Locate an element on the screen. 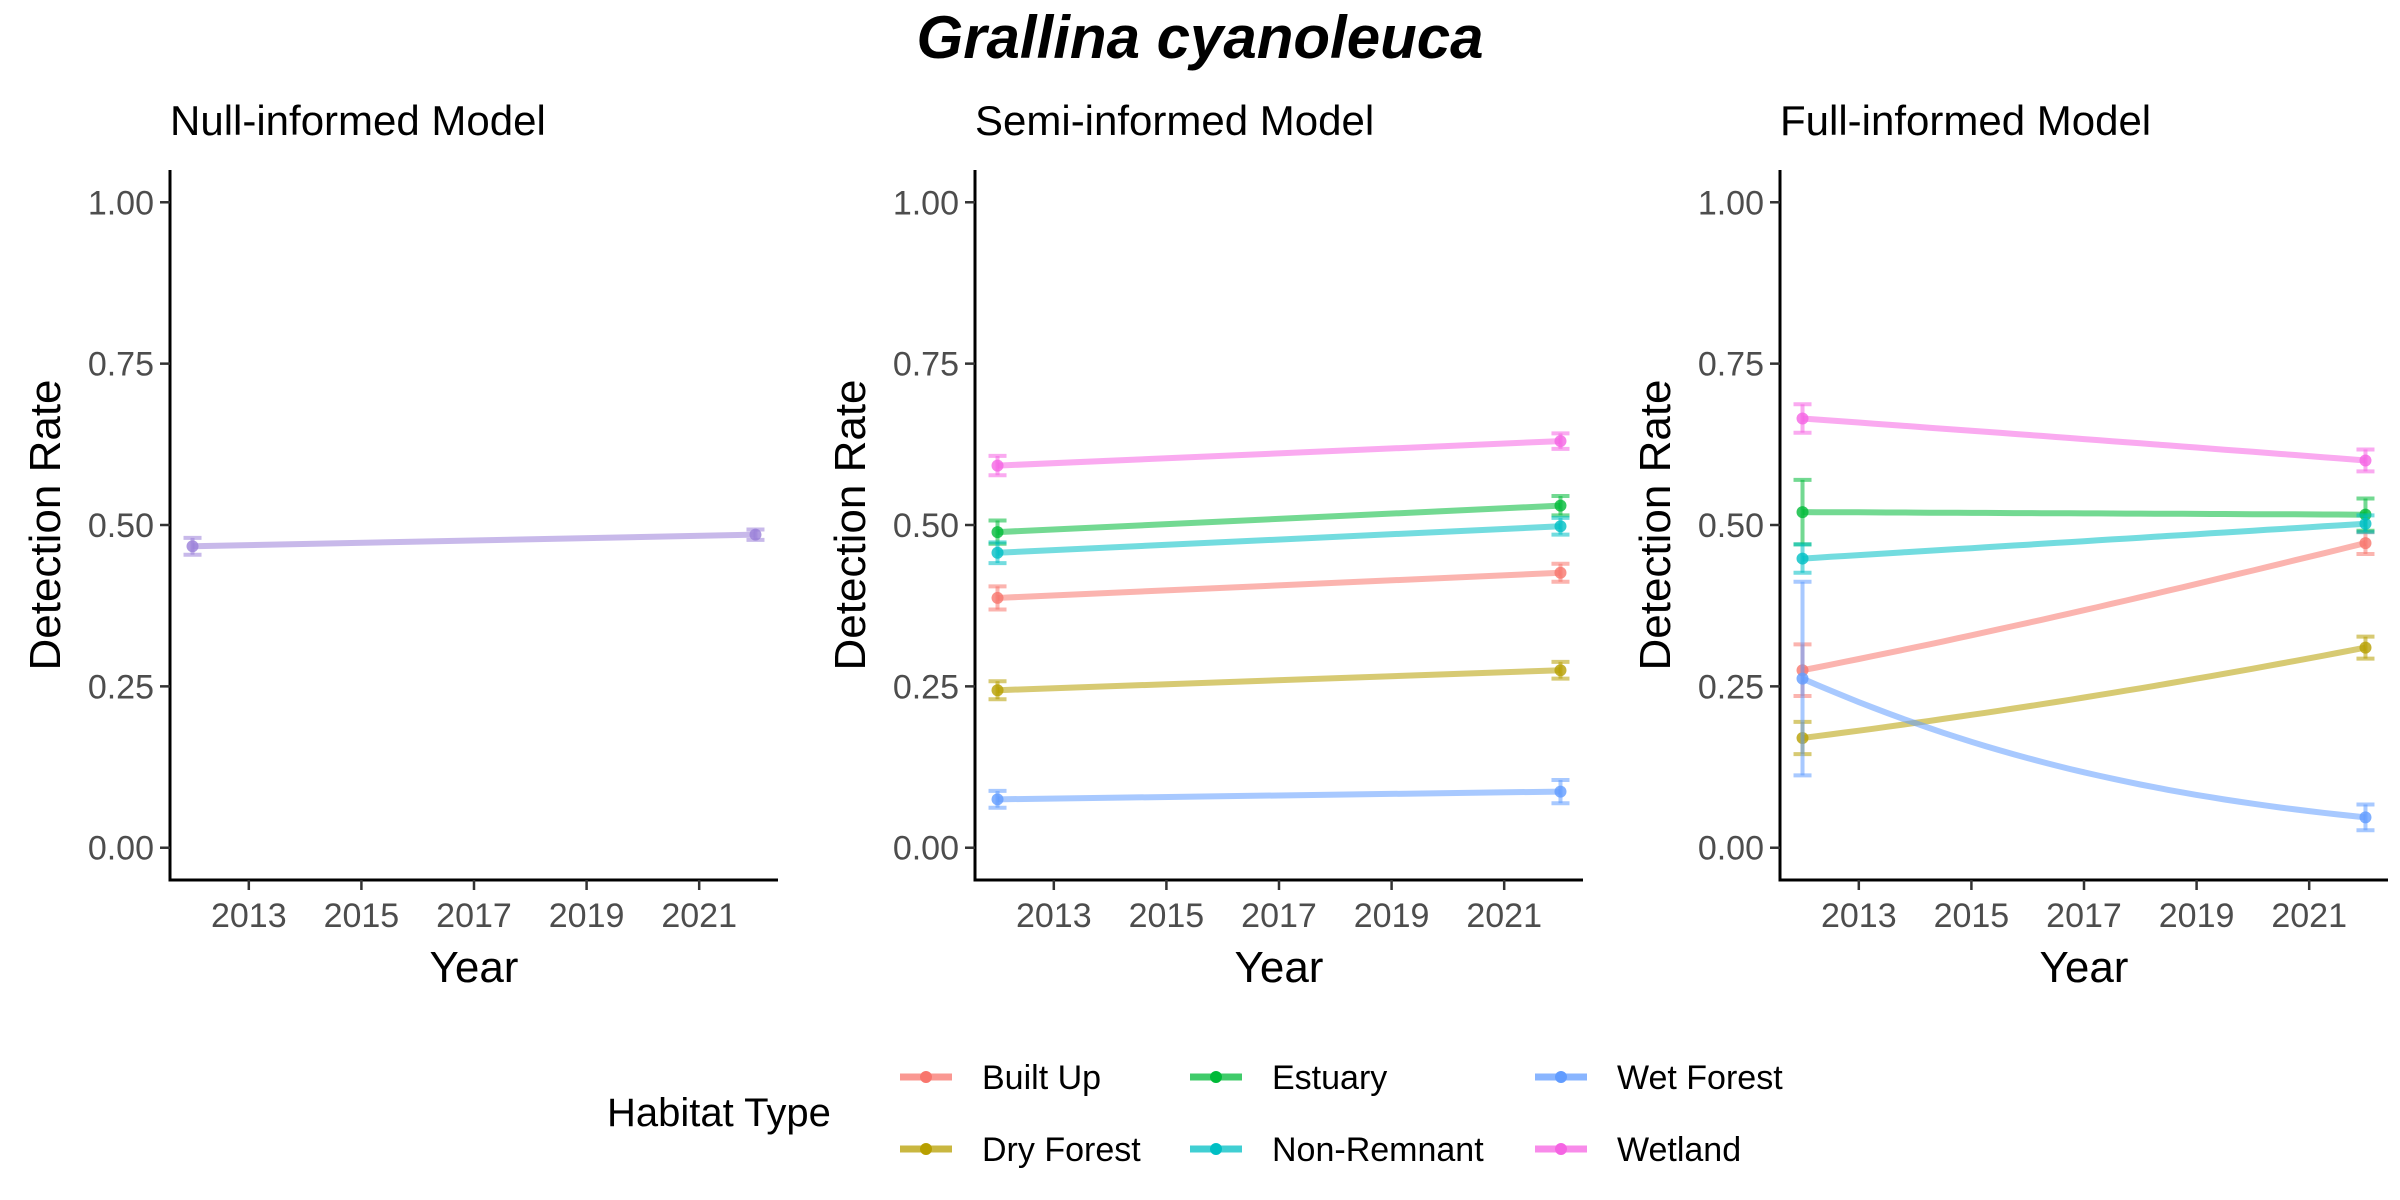  series-dry-forest is located at coordinates (1279, 680).